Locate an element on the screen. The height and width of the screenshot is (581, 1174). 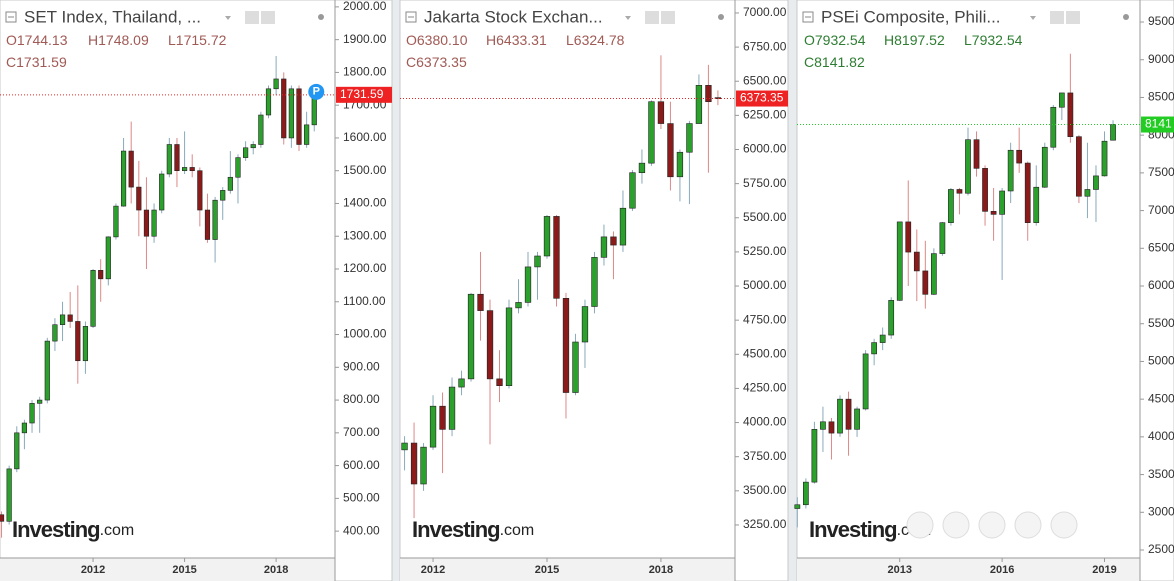
y-tick-label: 4000.00 is located at coordinates (1161, 436).